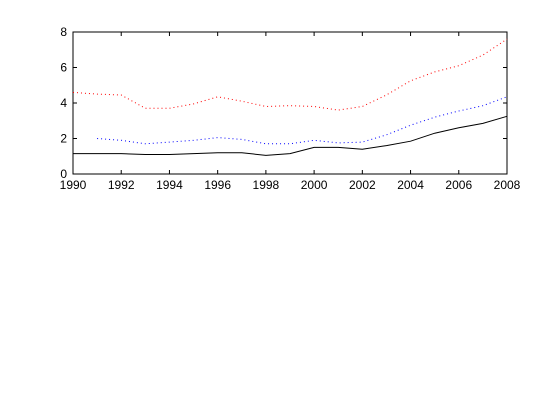  What do you see at coordinates (63, 139) in the screenshot?
I see `y-tick-label: 2` at bounding box center [63, 139].